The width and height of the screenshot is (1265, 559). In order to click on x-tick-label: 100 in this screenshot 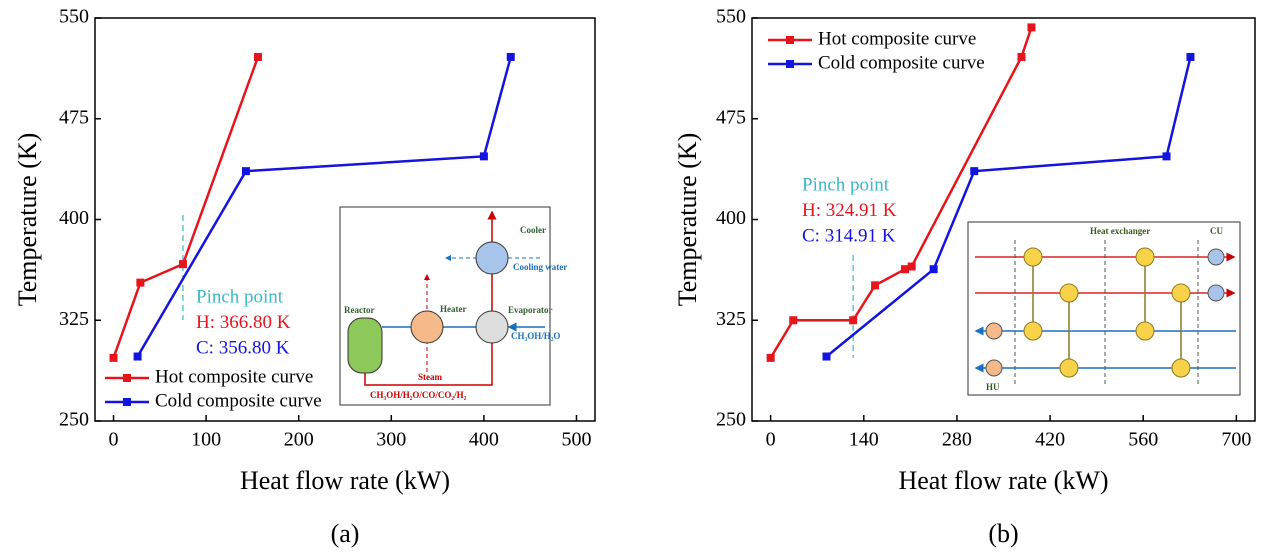, I will do `click(206, 440)`.